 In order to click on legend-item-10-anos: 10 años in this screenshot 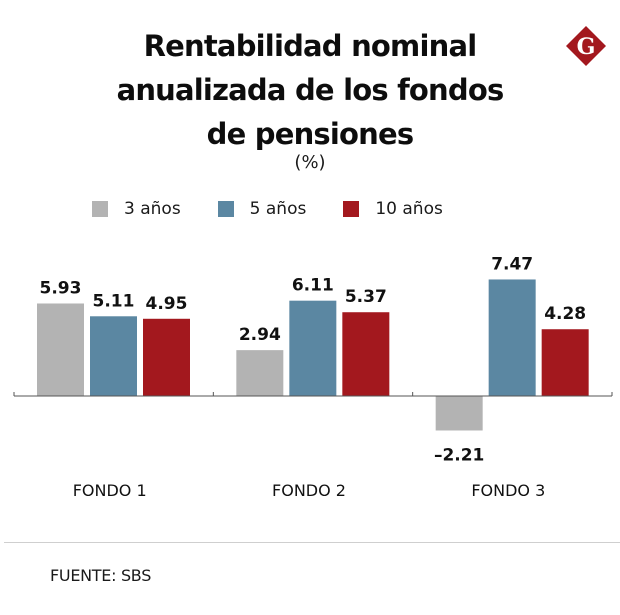, I will do `click(393, 209)`.